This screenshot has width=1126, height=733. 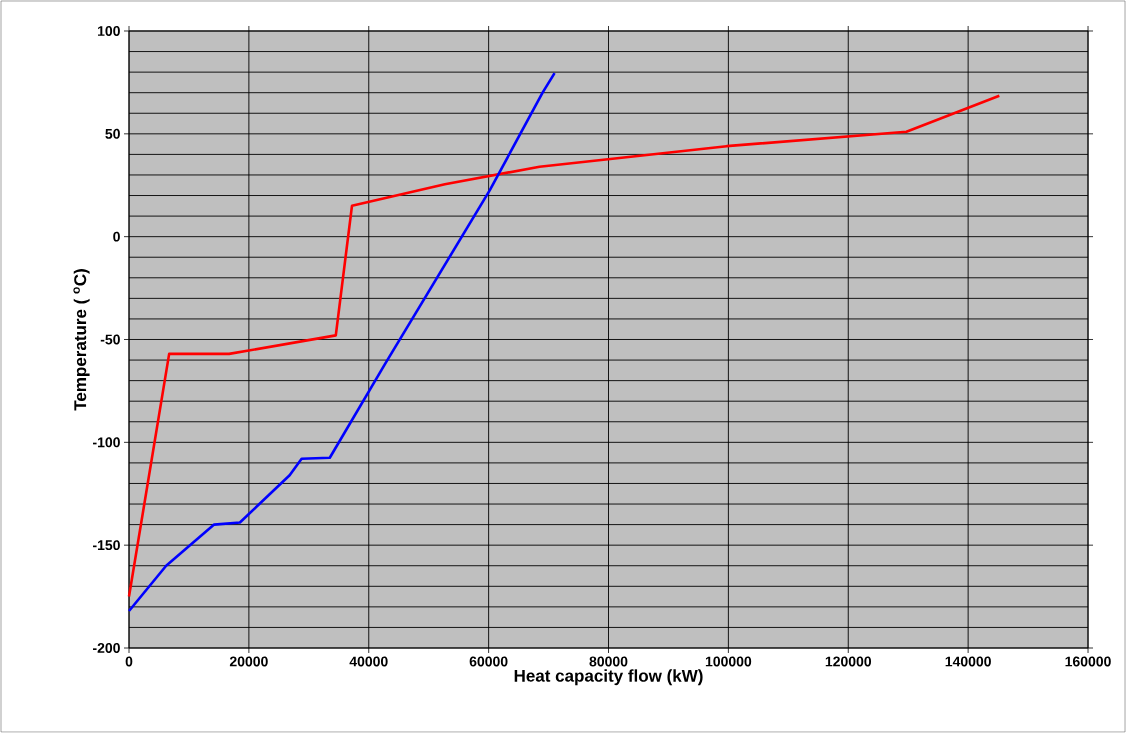 I want to click on x-axis-title: Heat capacity flow (kW), so click(x=608, y=677).